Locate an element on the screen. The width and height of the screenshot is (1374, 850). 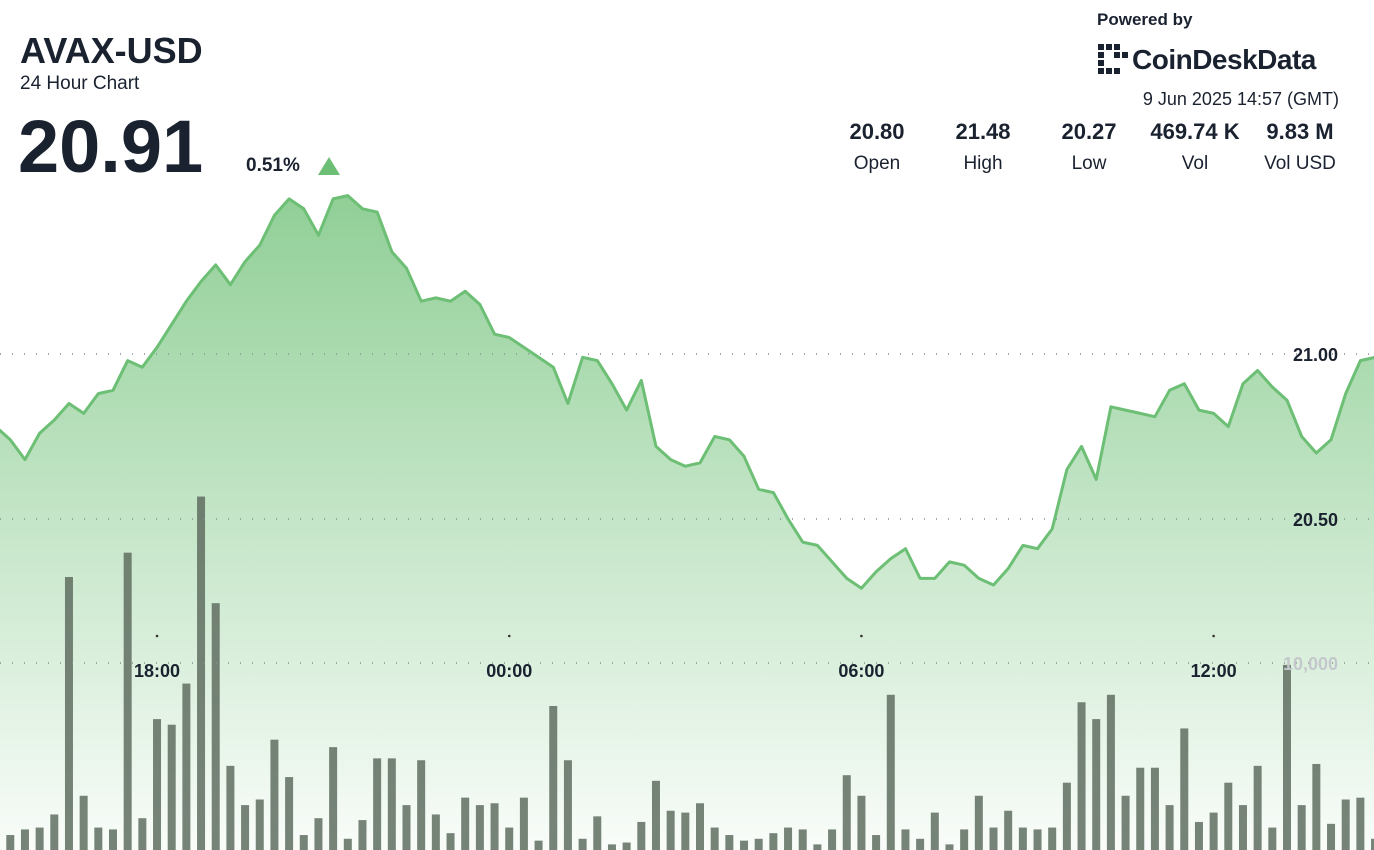
timestamp: 9 Jun 2025 14:57 (GMT) is located at coordinates (1241, 99).